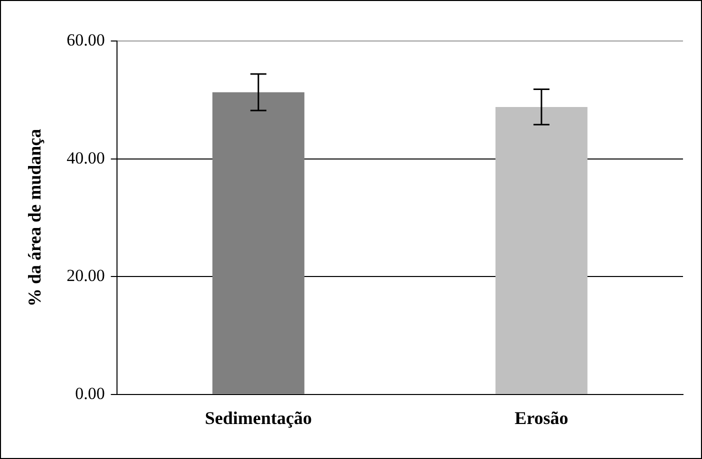 Image resolution: width=702 pixels, height=459 pixels. Describe the element at coordinates (541, 418) in the screenshot. I see `x-tick-label: Erosão` at that location.